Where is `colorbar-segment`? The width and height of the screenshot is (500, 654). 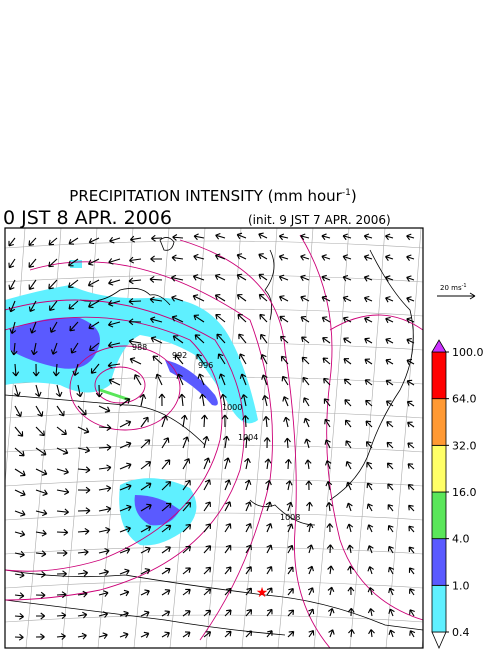
colorbar-segment is located at coordinates (439, 375).